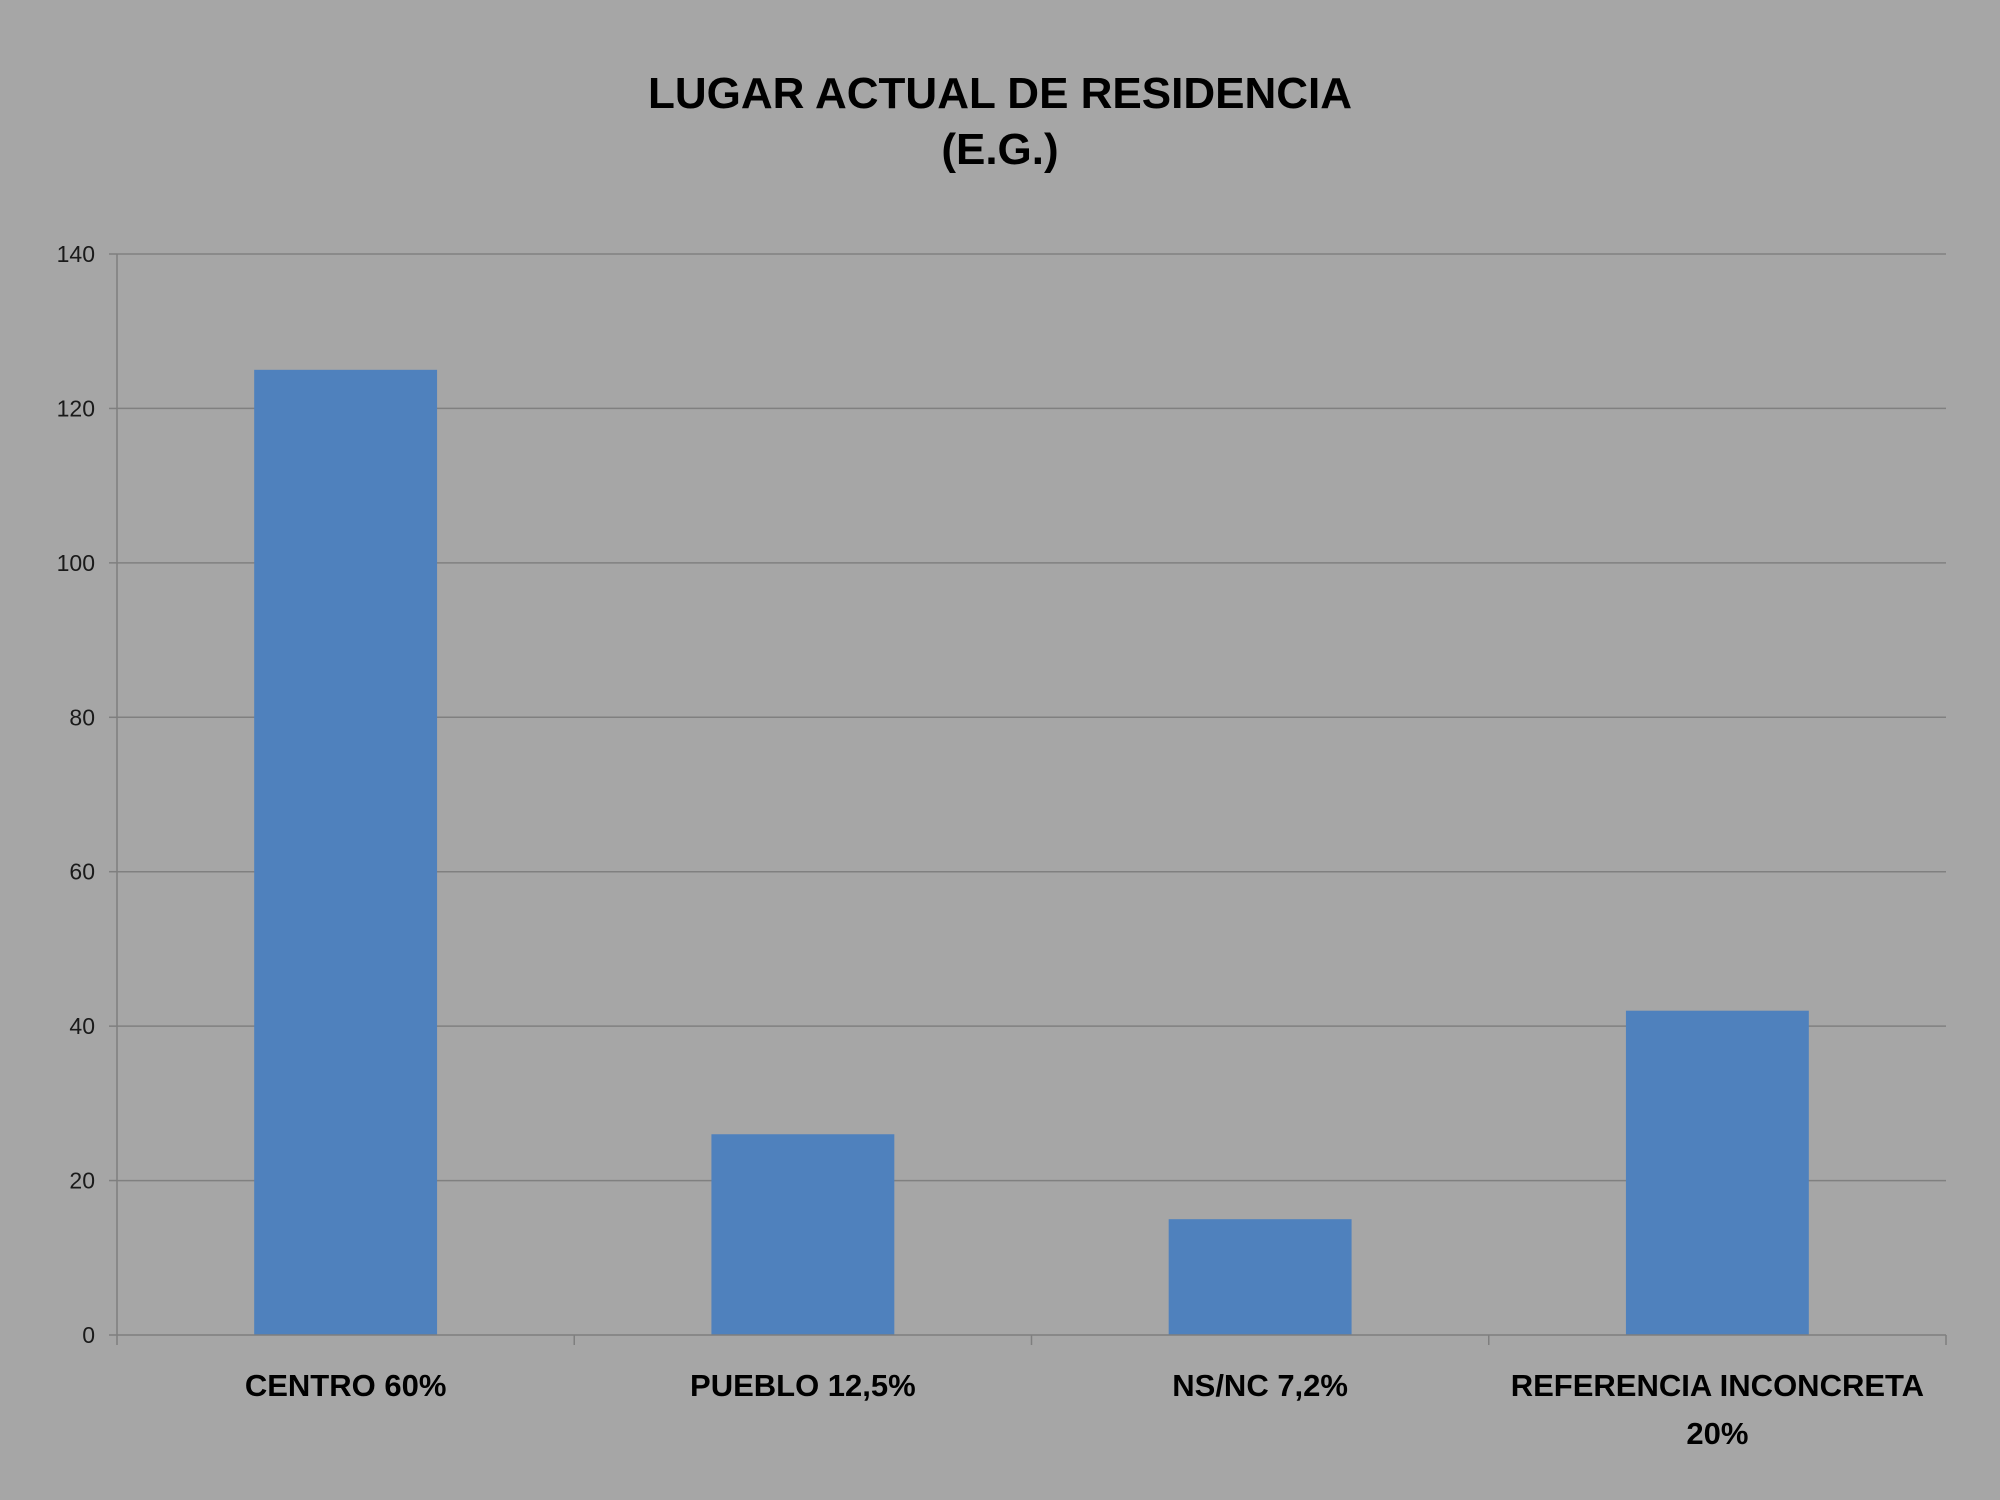 This screenshot has height=1500, width=2000. Describe the element at coordinates (82, 1026) in the screenshot. I see `y-tick-label: 40` at that location.